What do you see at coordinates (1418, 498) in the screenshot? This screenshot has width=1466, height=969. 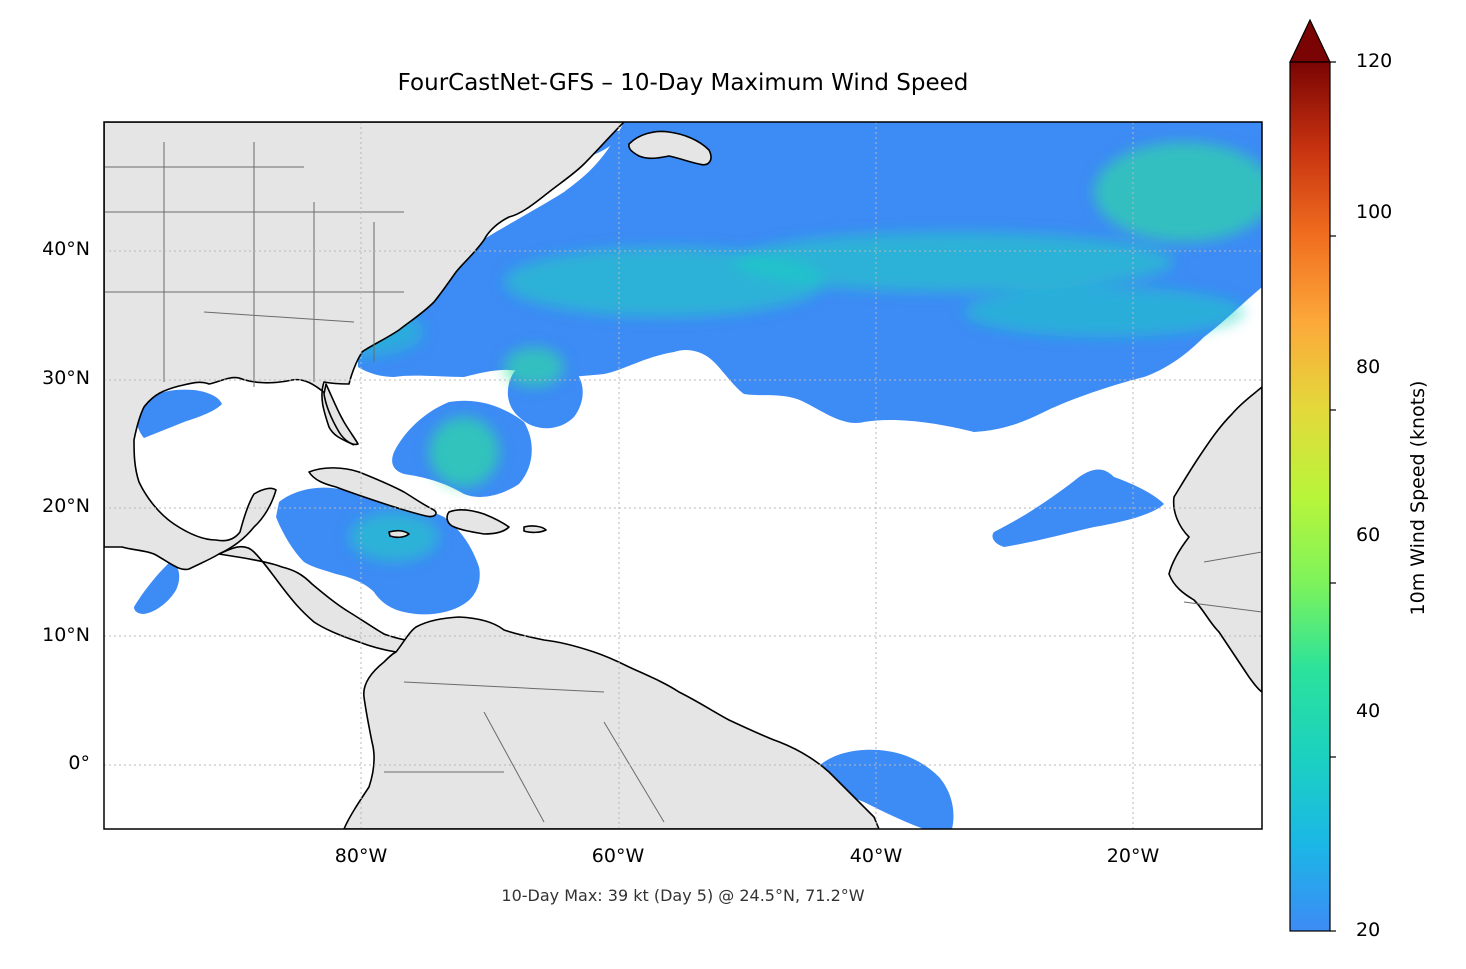 I see `colorbar-label: 10m Wind Speed (knots)` at bounding box center [1418, 498].